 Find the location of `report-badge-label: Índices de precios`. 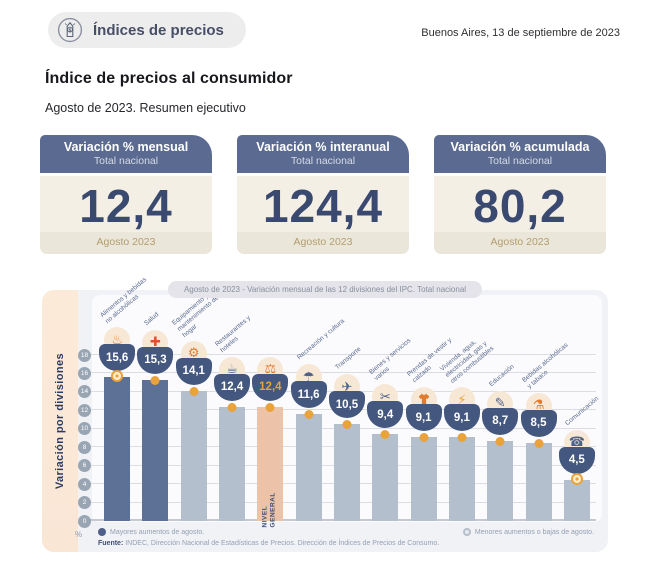

report-badge-label: Índices de precios is located at coordinates (158, 30).